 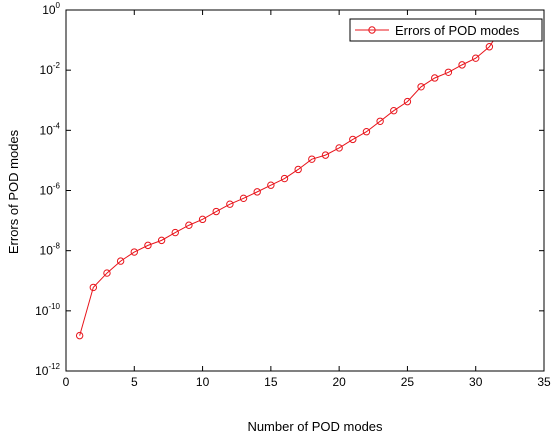 What do you see at coordinates (372, 30) in the screenshot?
I see `legend-marker` at bounding box center [372, 30].